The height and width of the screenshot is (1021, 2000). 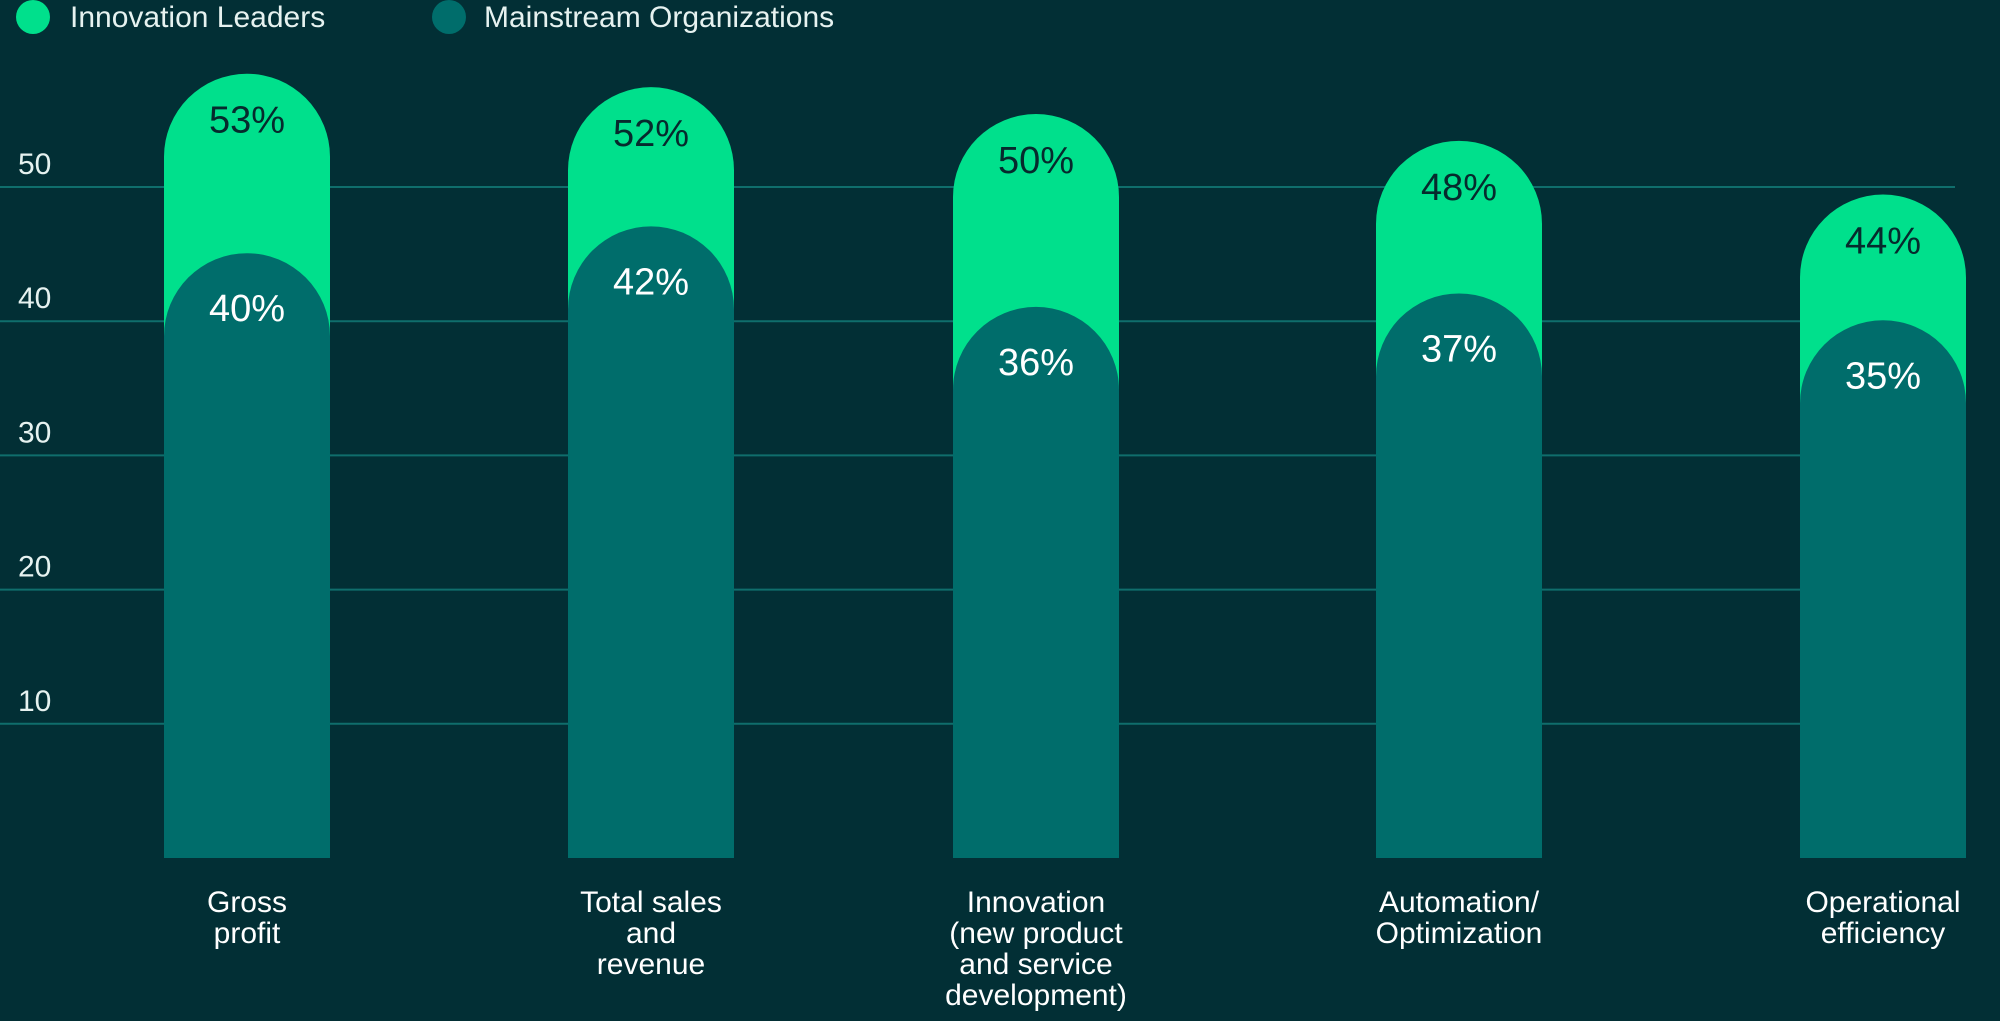 I want to click on category-line: (new product, so click(x=1036, y=933).